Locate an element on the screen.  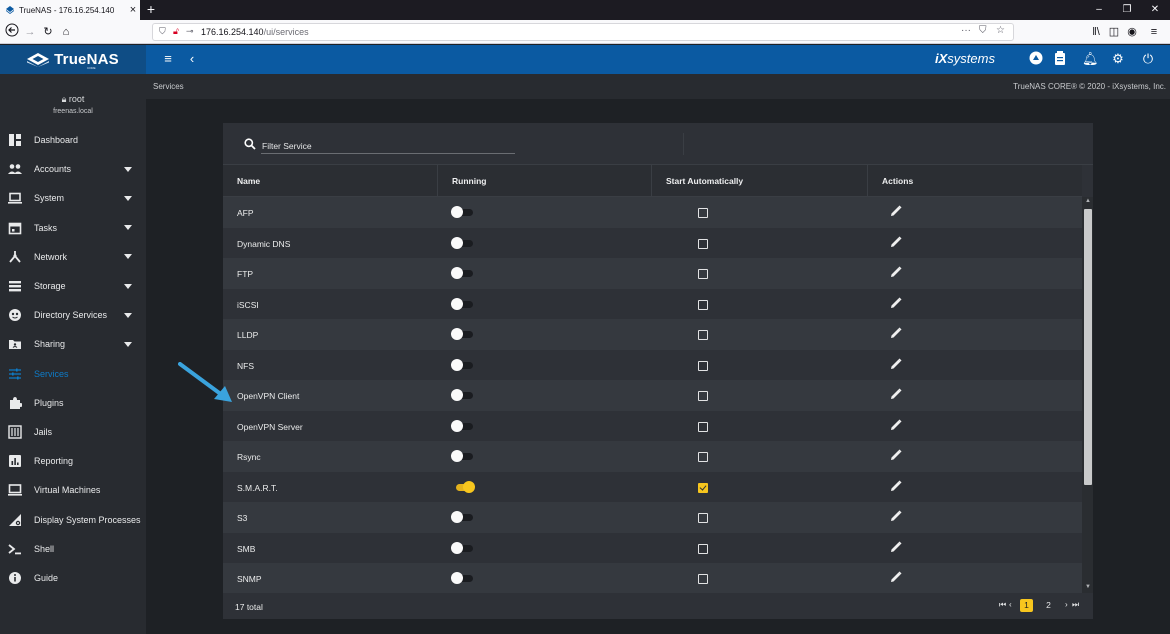
library-icon: ‖\ is located at coordinates (1096, 32).